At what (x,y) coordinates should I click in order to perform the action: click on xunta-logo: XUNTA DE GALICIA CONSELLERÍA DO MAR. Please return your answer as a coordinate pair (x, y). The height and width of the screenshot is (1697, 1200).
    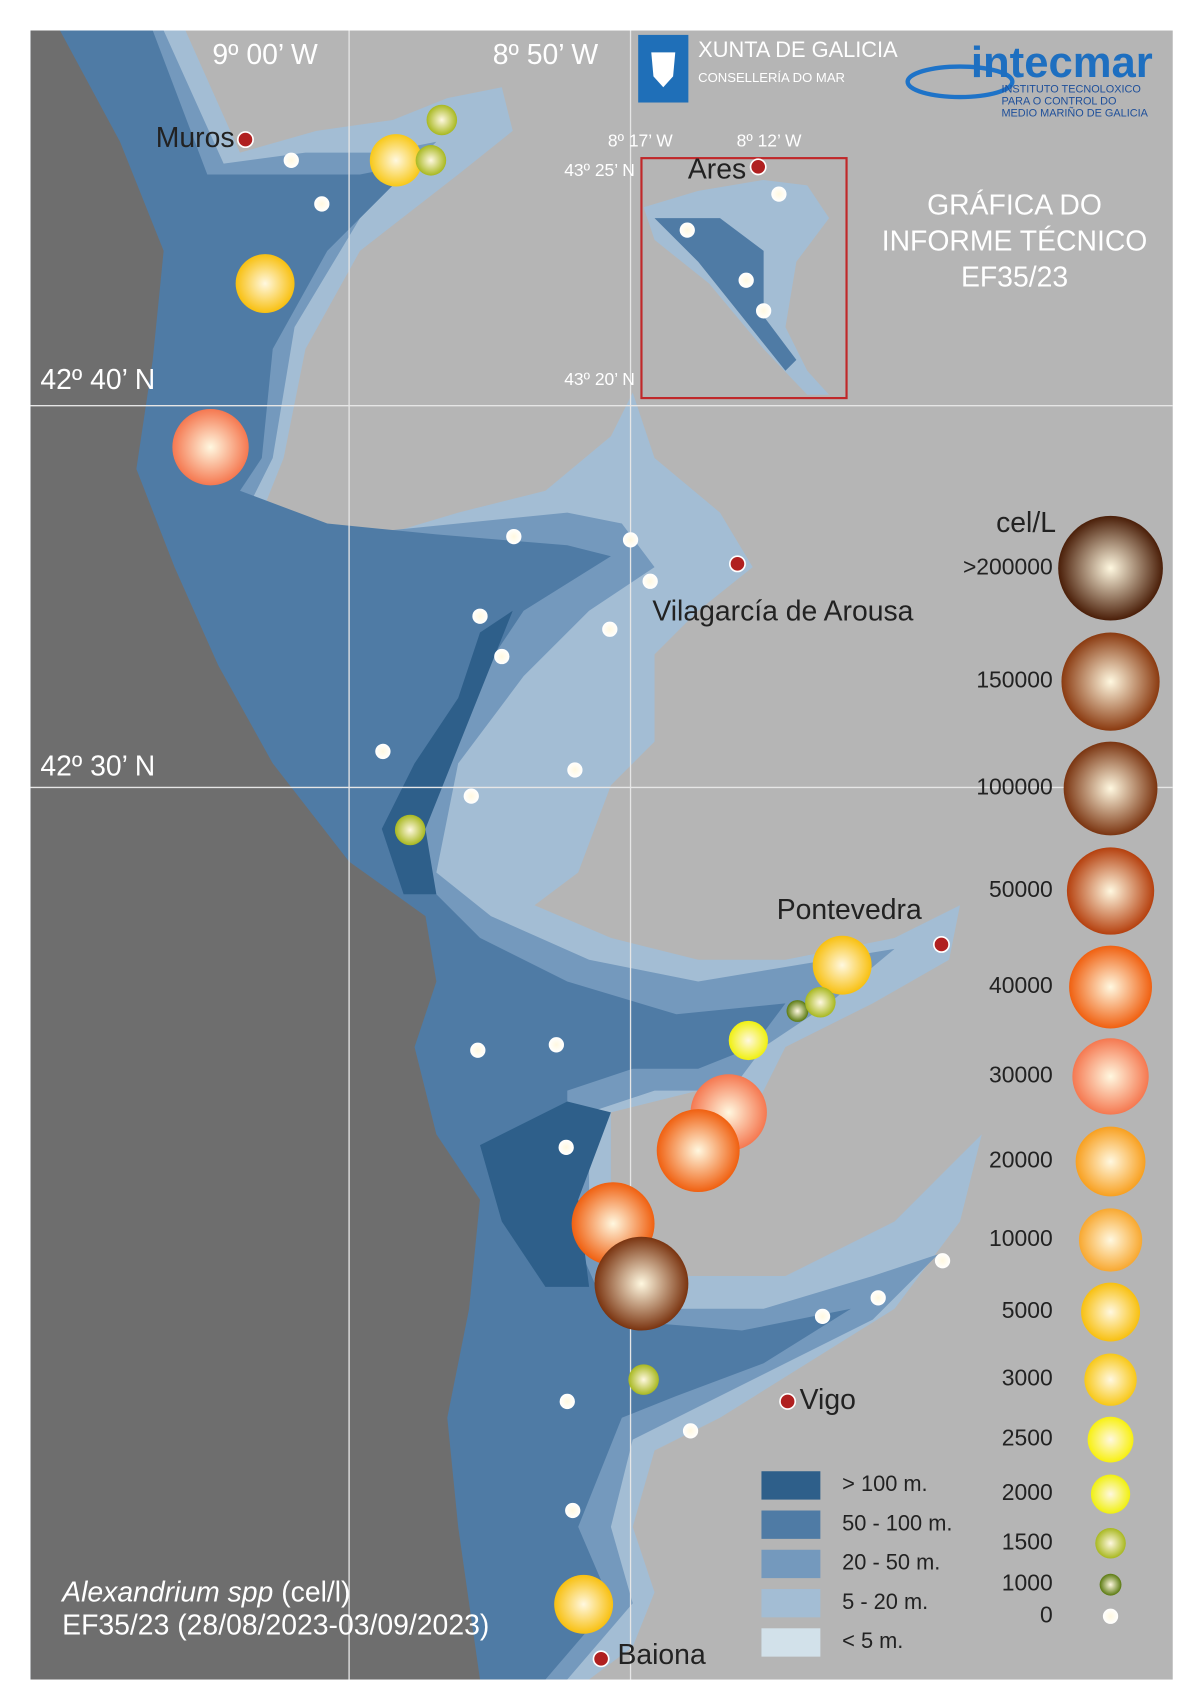
    Looking at the image, I should click on (768, 68).